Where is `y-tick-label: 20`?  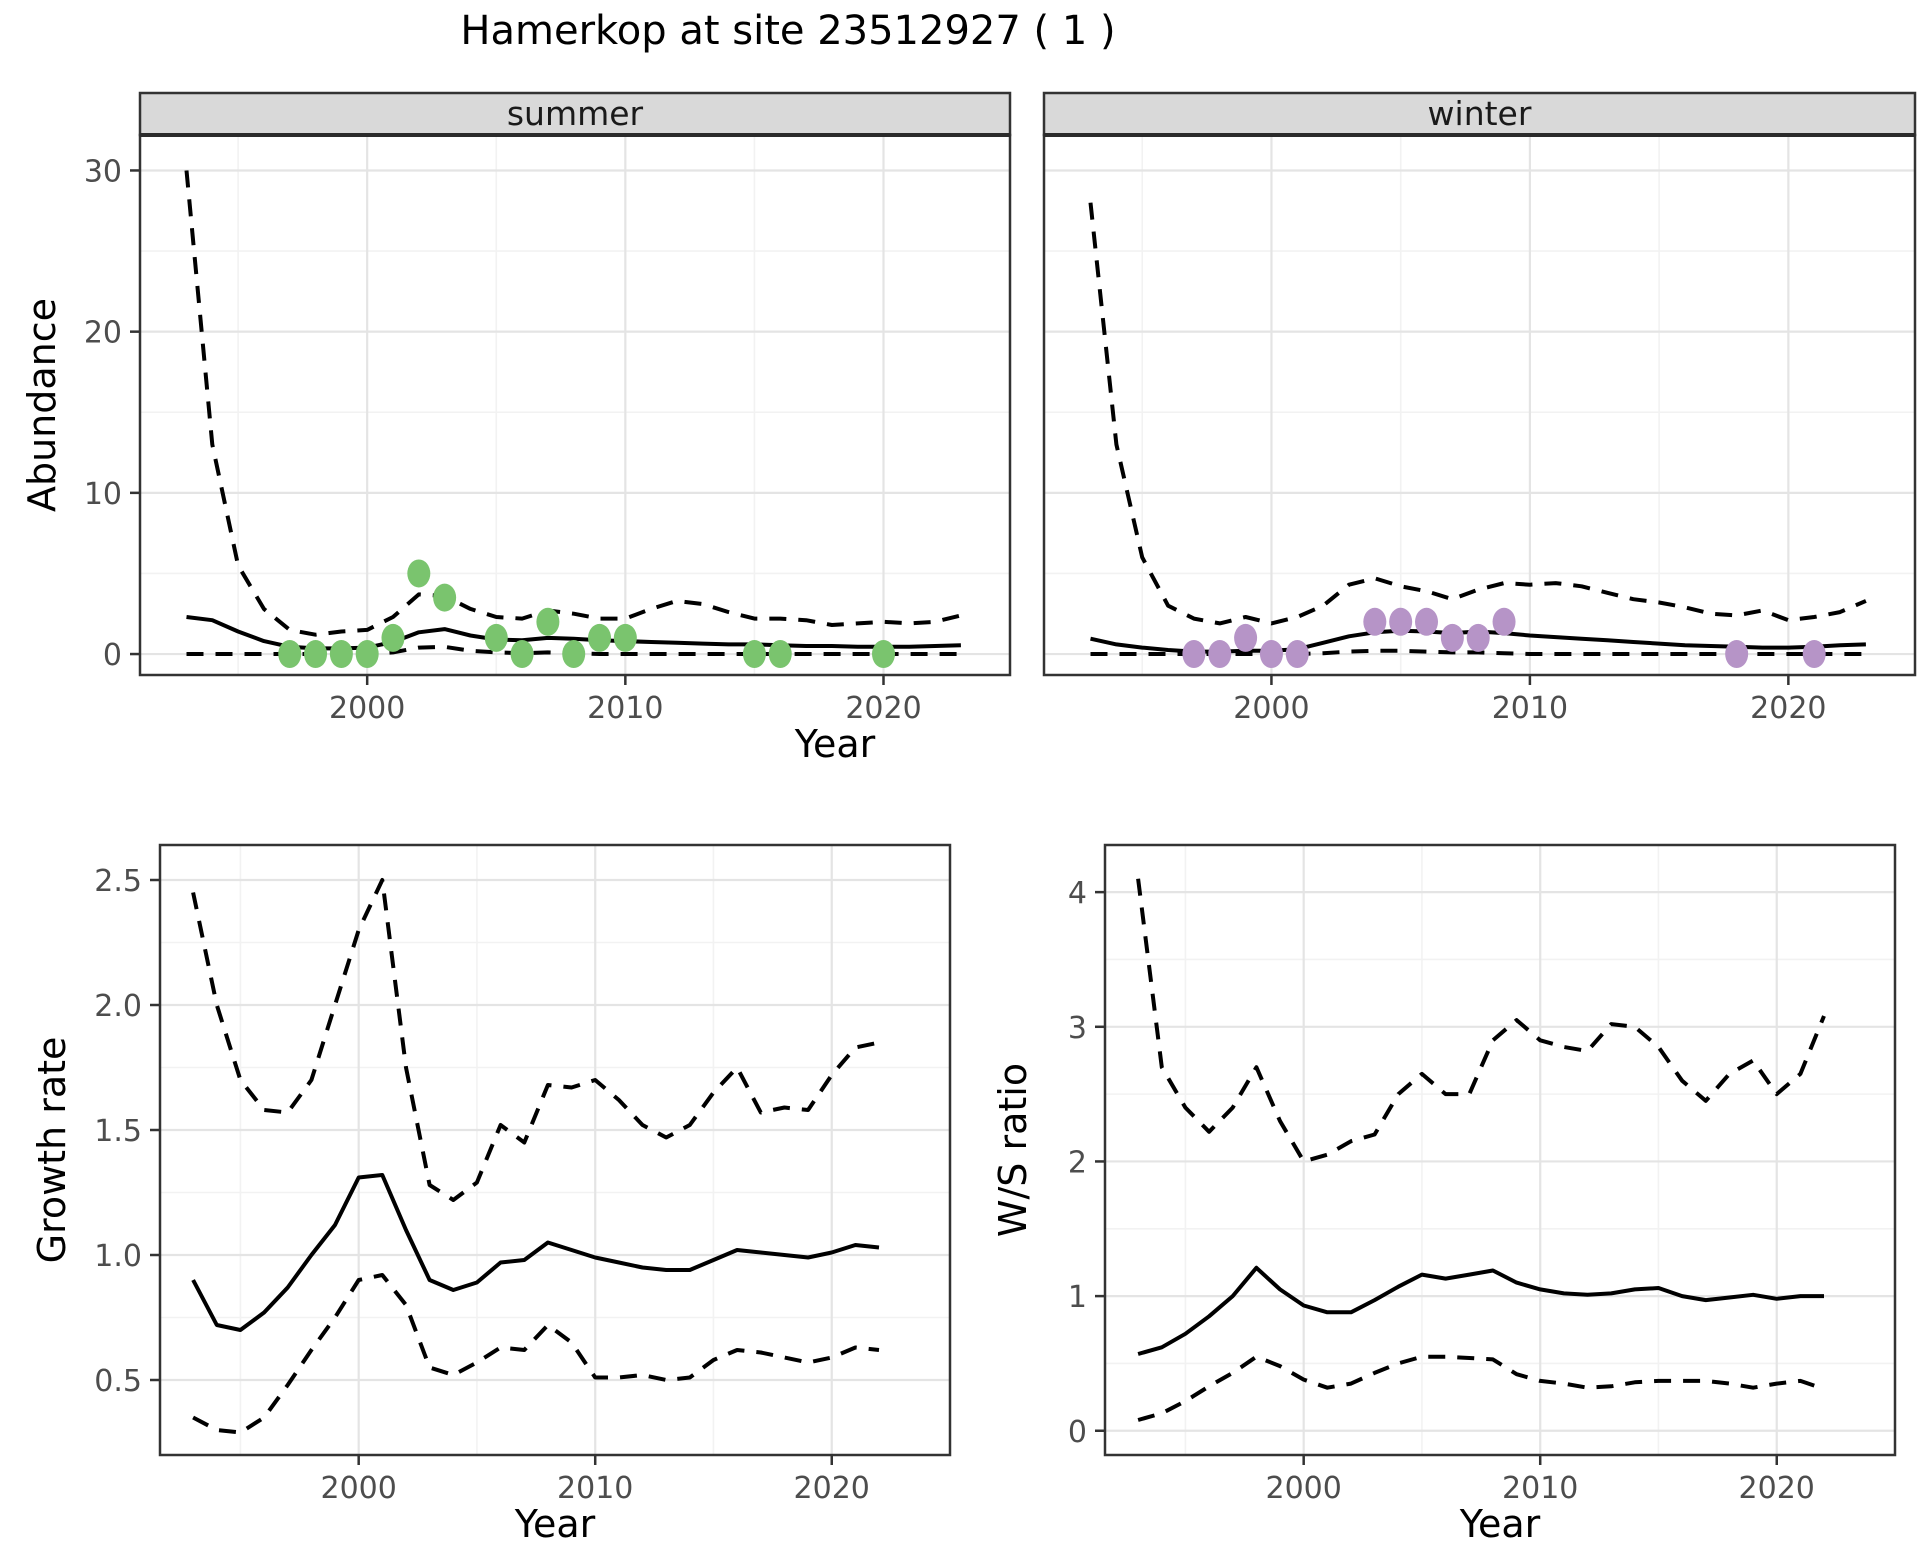
y-tick-label: 20 is located at coordinates (103, 333).